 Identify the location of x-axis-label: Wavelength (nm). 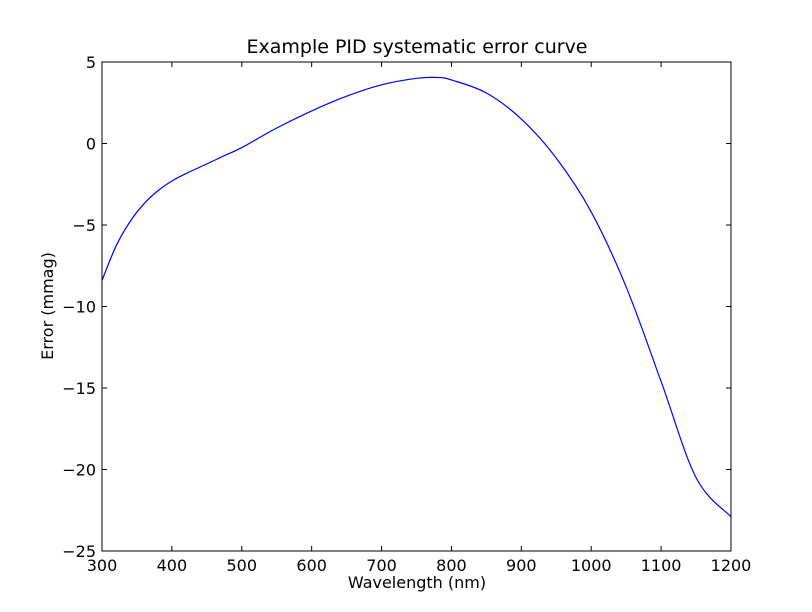
(417, 582).